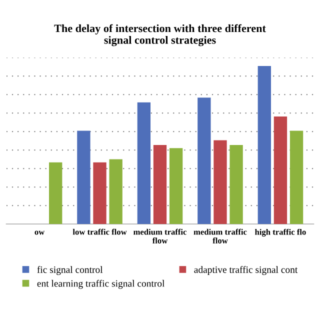 Image resolution: width=320 pixels, height=320 pixels. What do you see at coordinates (246, 270) in the screenshot?
I see `legend-label: adaptive traffic signal cont` at bounding box center [246, 270].